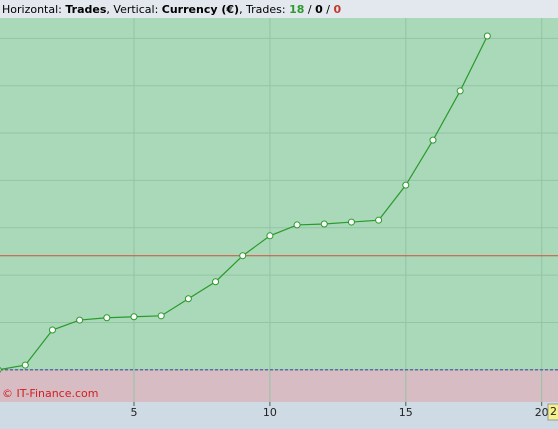 This screenshot has height=429, width=558. Describe the element at coordinates (133, 9) in the screenshot. I see `title-part: , Vertical:` at that location.